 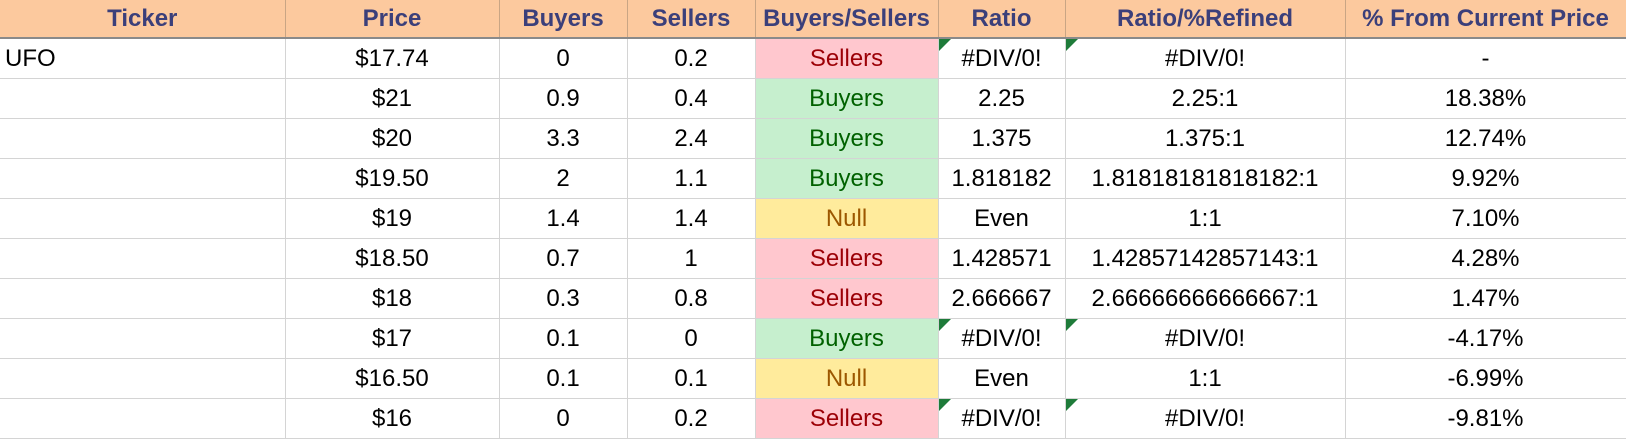 What do you see at coordinates (392, 258) in the screenshot?
I see `price-cell: $18.50` at bounding box center [392, 258].